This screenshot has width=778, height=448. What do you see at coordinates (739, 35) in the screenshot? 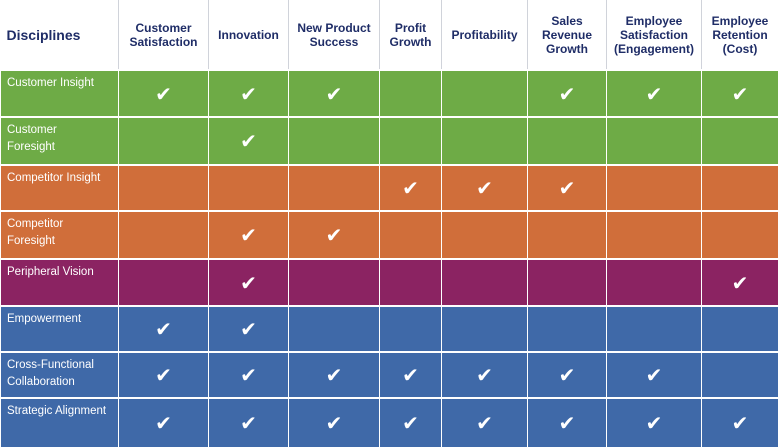
I see `column-header-line: Retention` at bounding box center [739, 35].